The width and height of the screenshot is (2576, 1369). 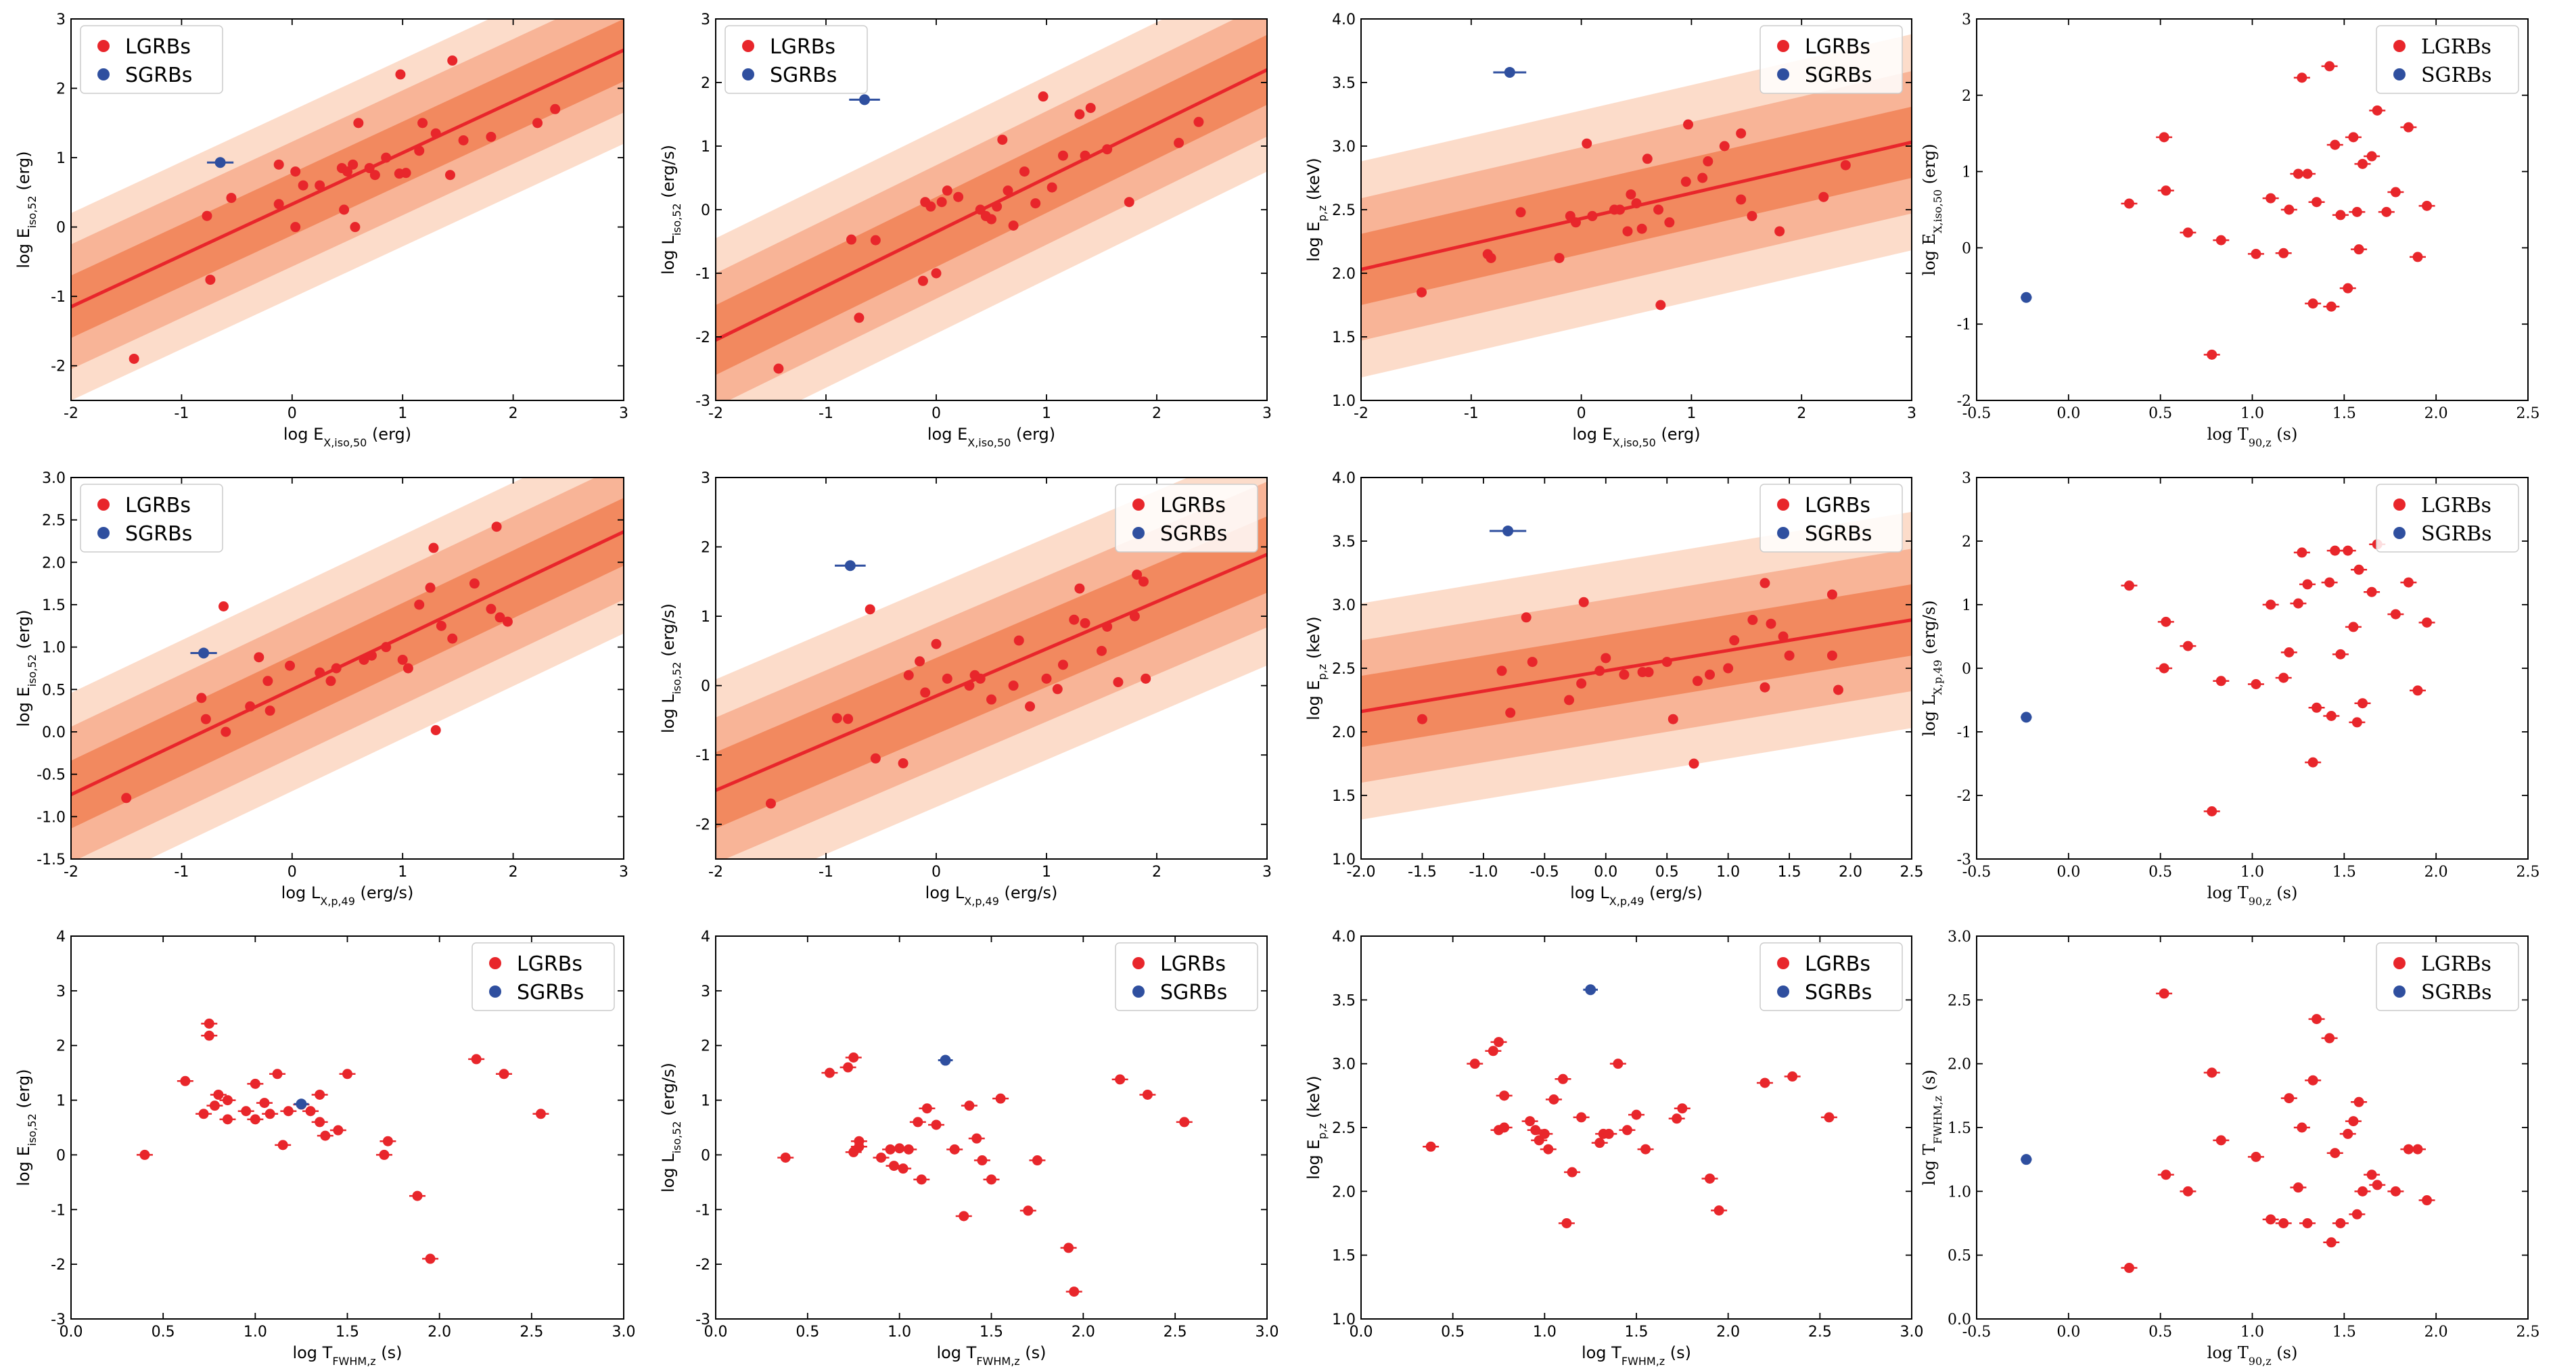 I want to click on axes-frame, so click(x=991, y=668).